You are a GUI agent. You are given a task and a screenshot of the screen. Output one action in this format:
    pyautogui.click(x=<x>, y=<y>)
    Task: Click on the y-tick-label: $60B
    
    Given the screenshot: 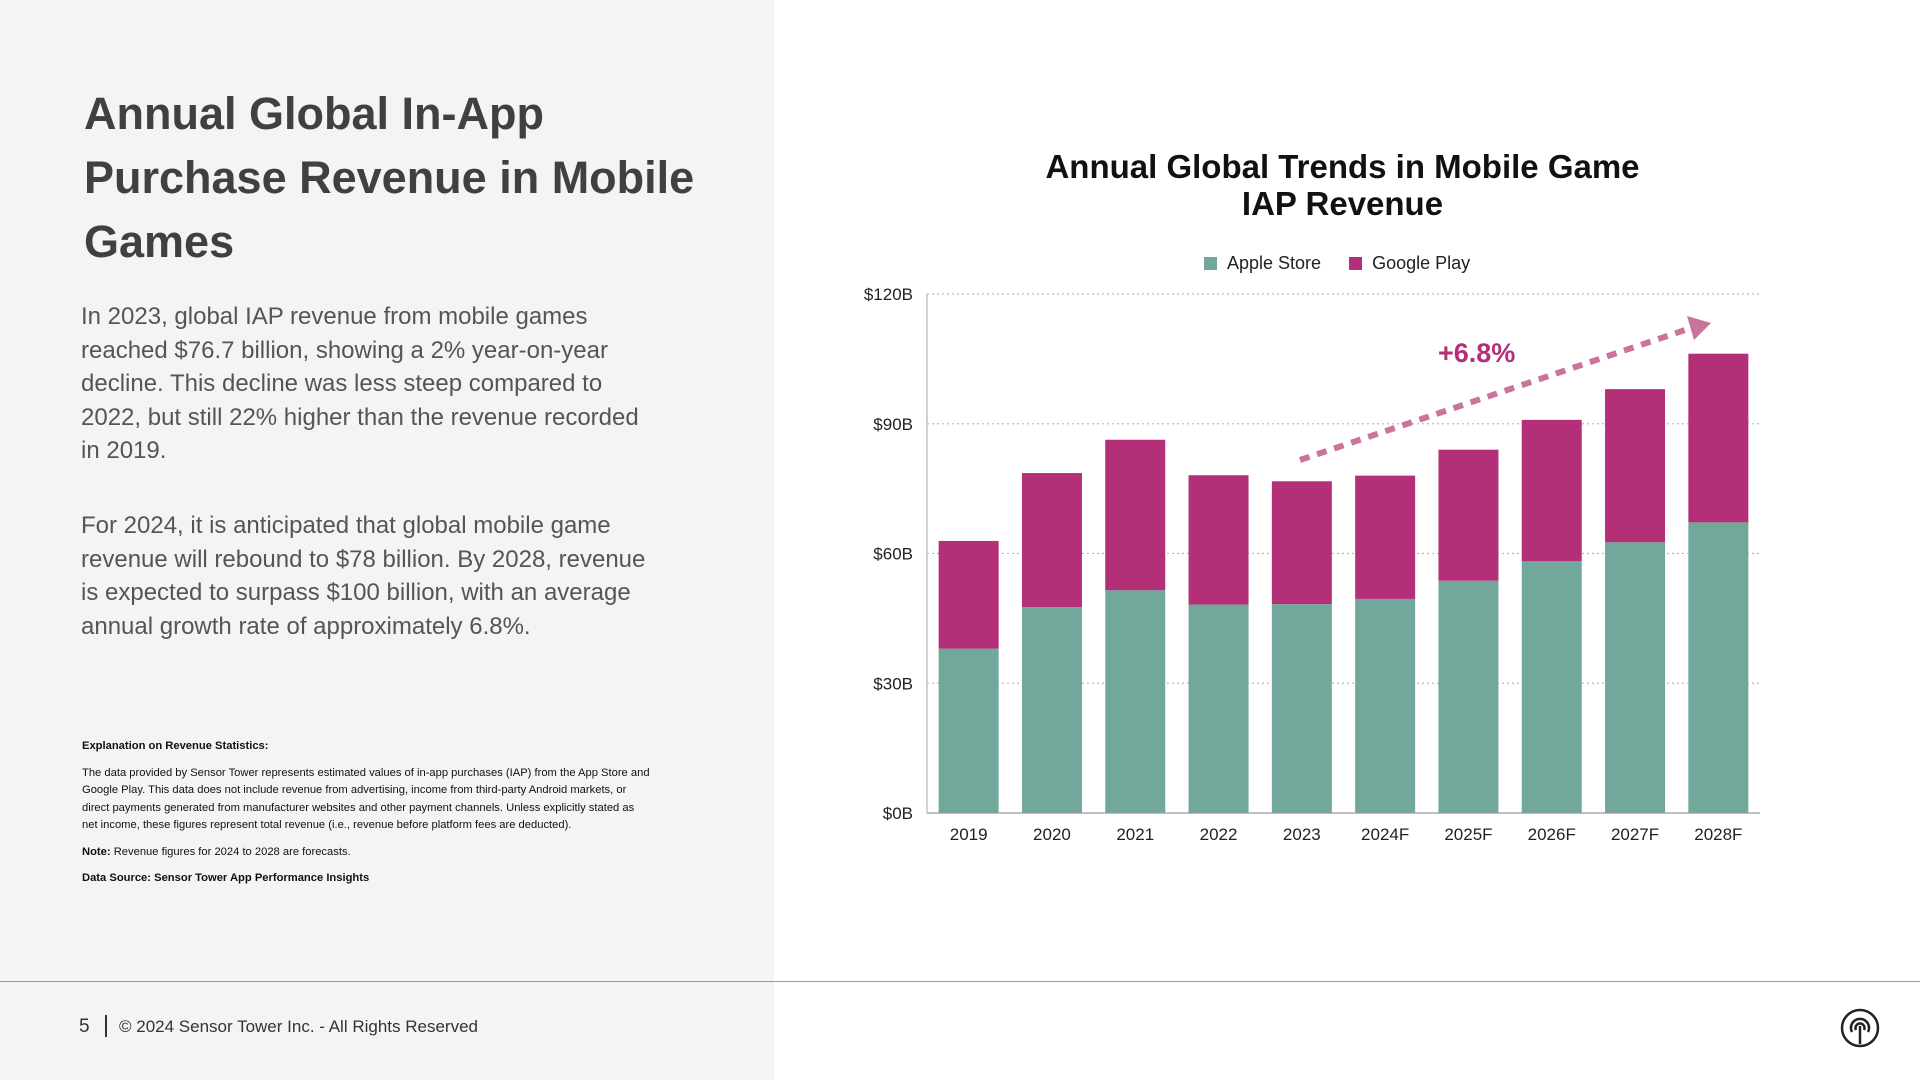 What is the action you would take?
    pyautogui.click(x=893, y=554)
    